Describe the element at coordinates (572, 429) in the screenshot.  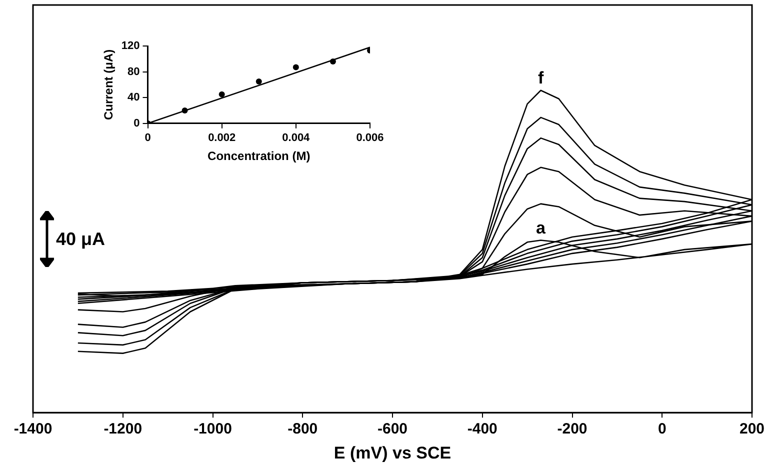
I see `x-tick-label: -200` at that location.